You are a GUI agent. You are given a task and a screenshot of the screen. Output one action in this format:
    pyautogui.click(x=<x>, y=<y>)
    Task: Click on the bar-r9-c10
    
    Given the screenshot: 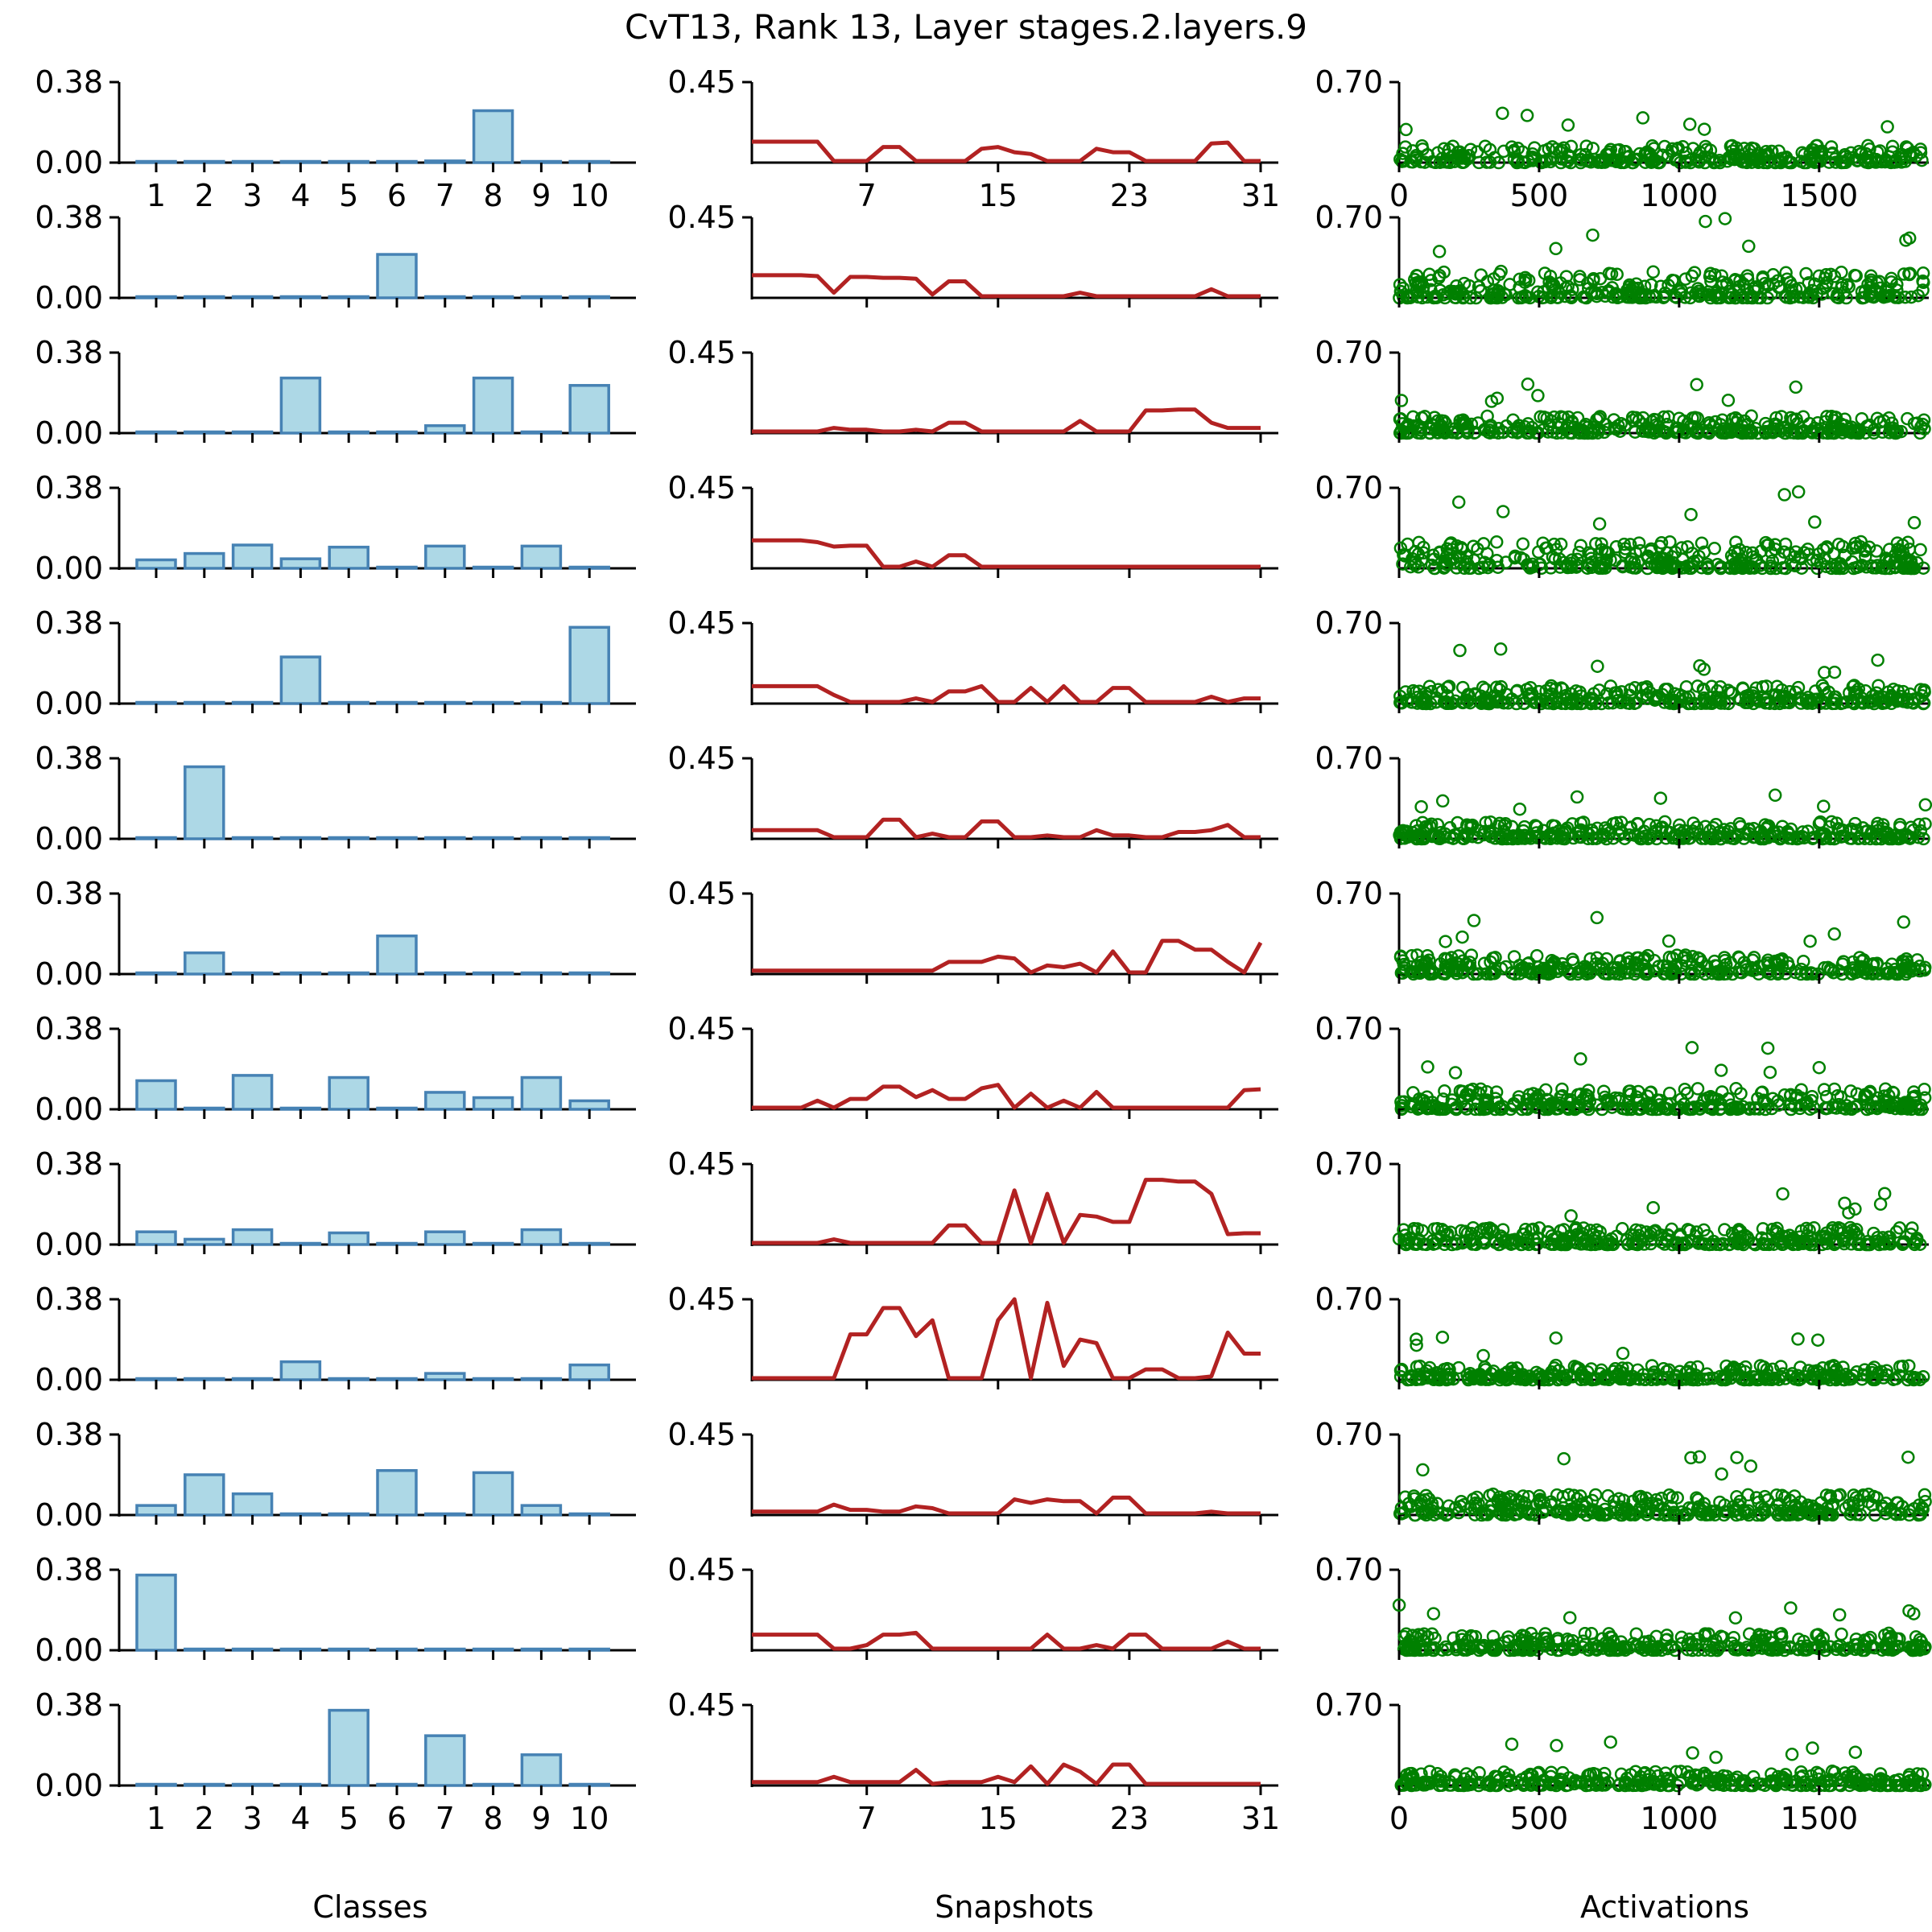 What is the action you would take?
    pyautogui.click(x=589, y=1243)
    